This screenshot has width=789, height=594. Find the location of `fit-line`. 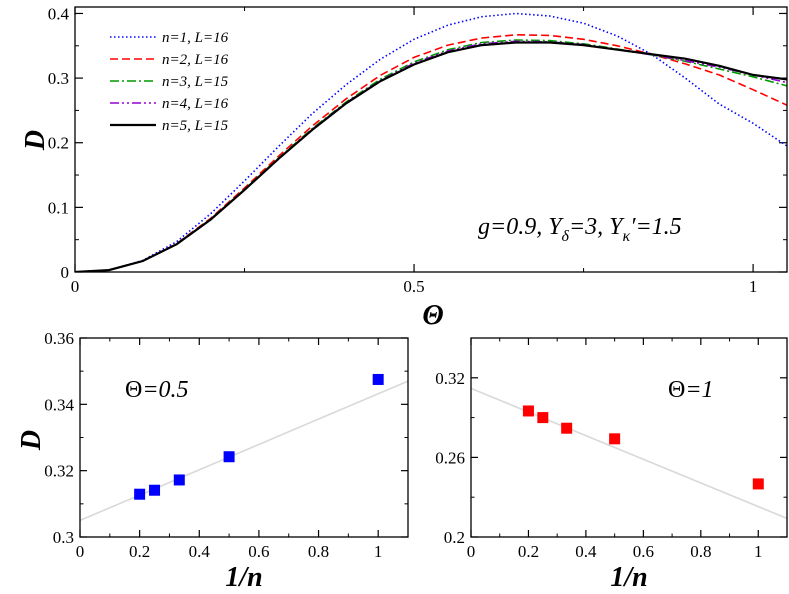

fit-line is located at coordinates (629, 453).